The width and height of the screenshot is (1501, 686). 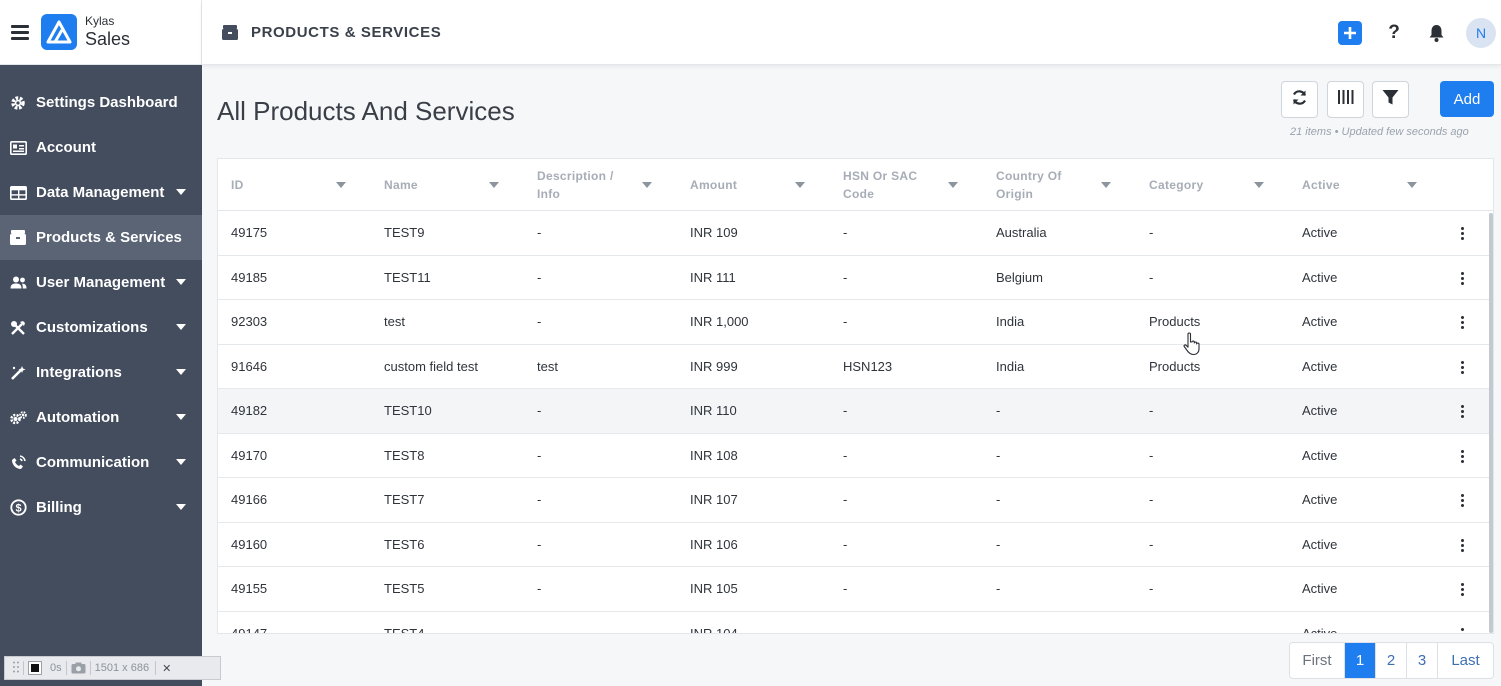 I want to click on table-row: 49166 TEST7 - INR 107 - - - Active, so click(x=855, y=500).